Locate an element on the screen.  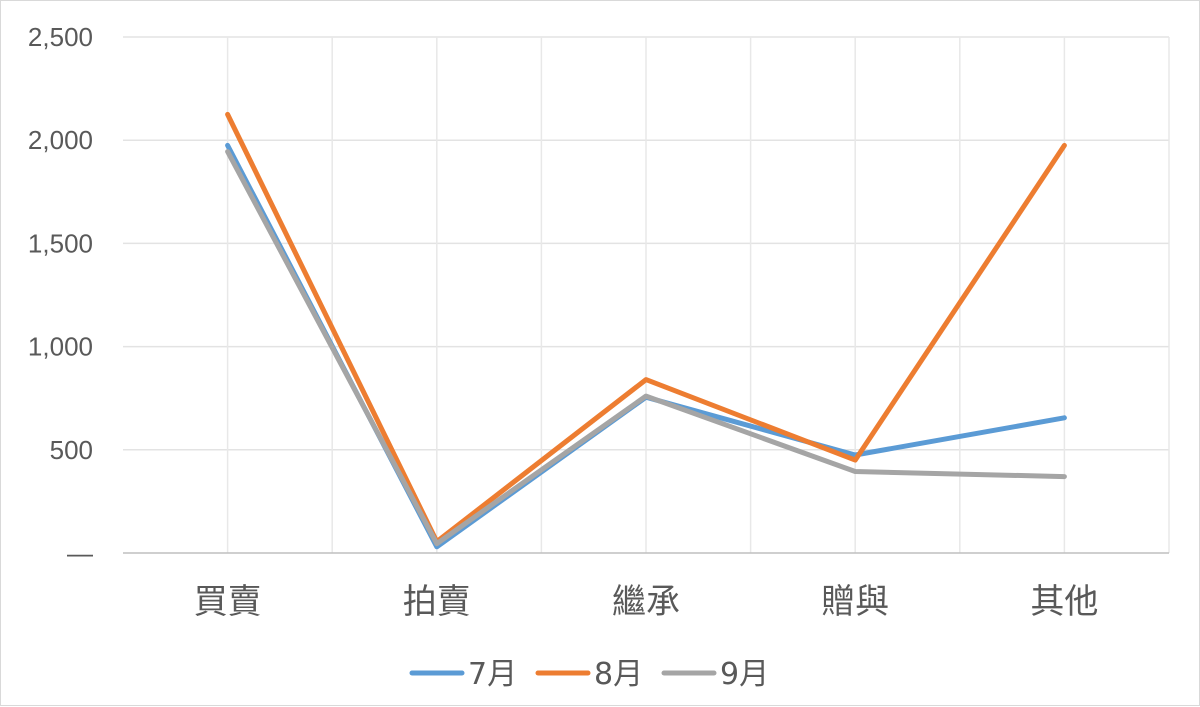
y-tick-label: 500 is located at coordinates (71, 450).